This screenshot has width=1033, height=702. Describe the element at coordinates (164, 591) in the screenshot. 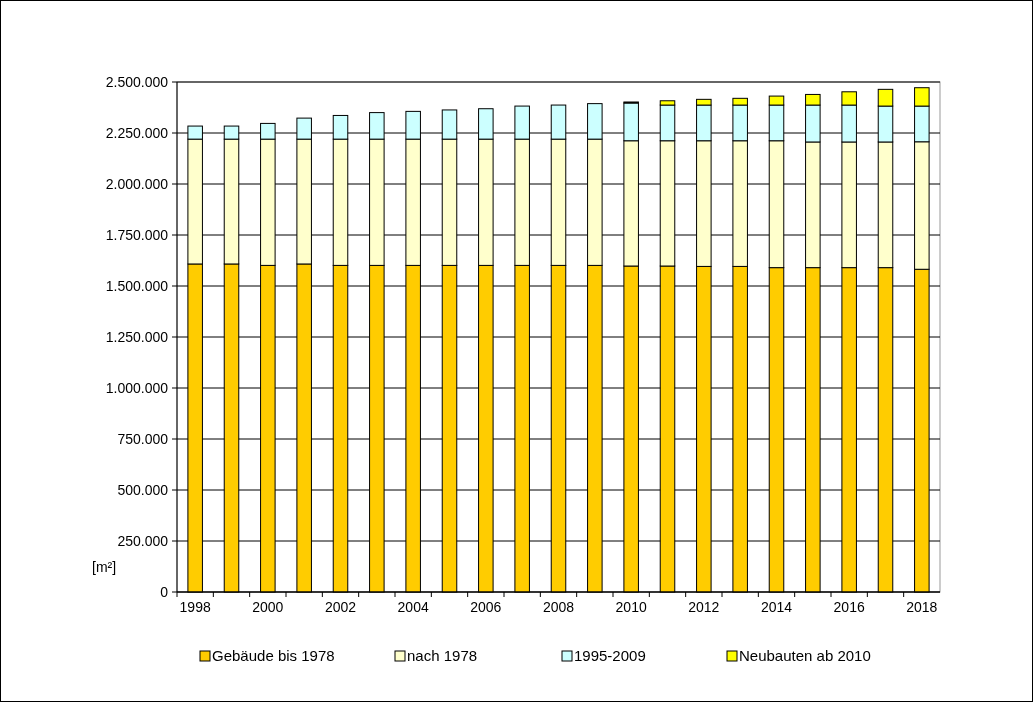

I see `y-tick-label: 0` at that location.